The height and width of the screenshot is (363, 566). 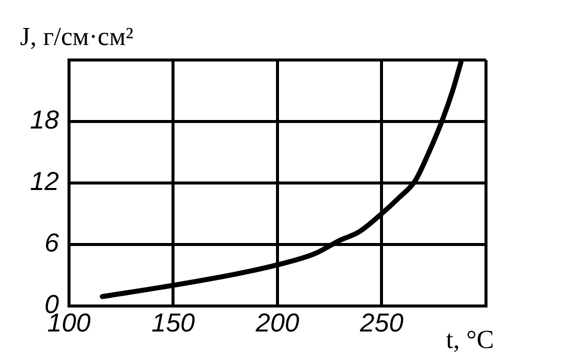 I want to click on y-axis-title: J, г/см·см², so click(x=77, y=36).